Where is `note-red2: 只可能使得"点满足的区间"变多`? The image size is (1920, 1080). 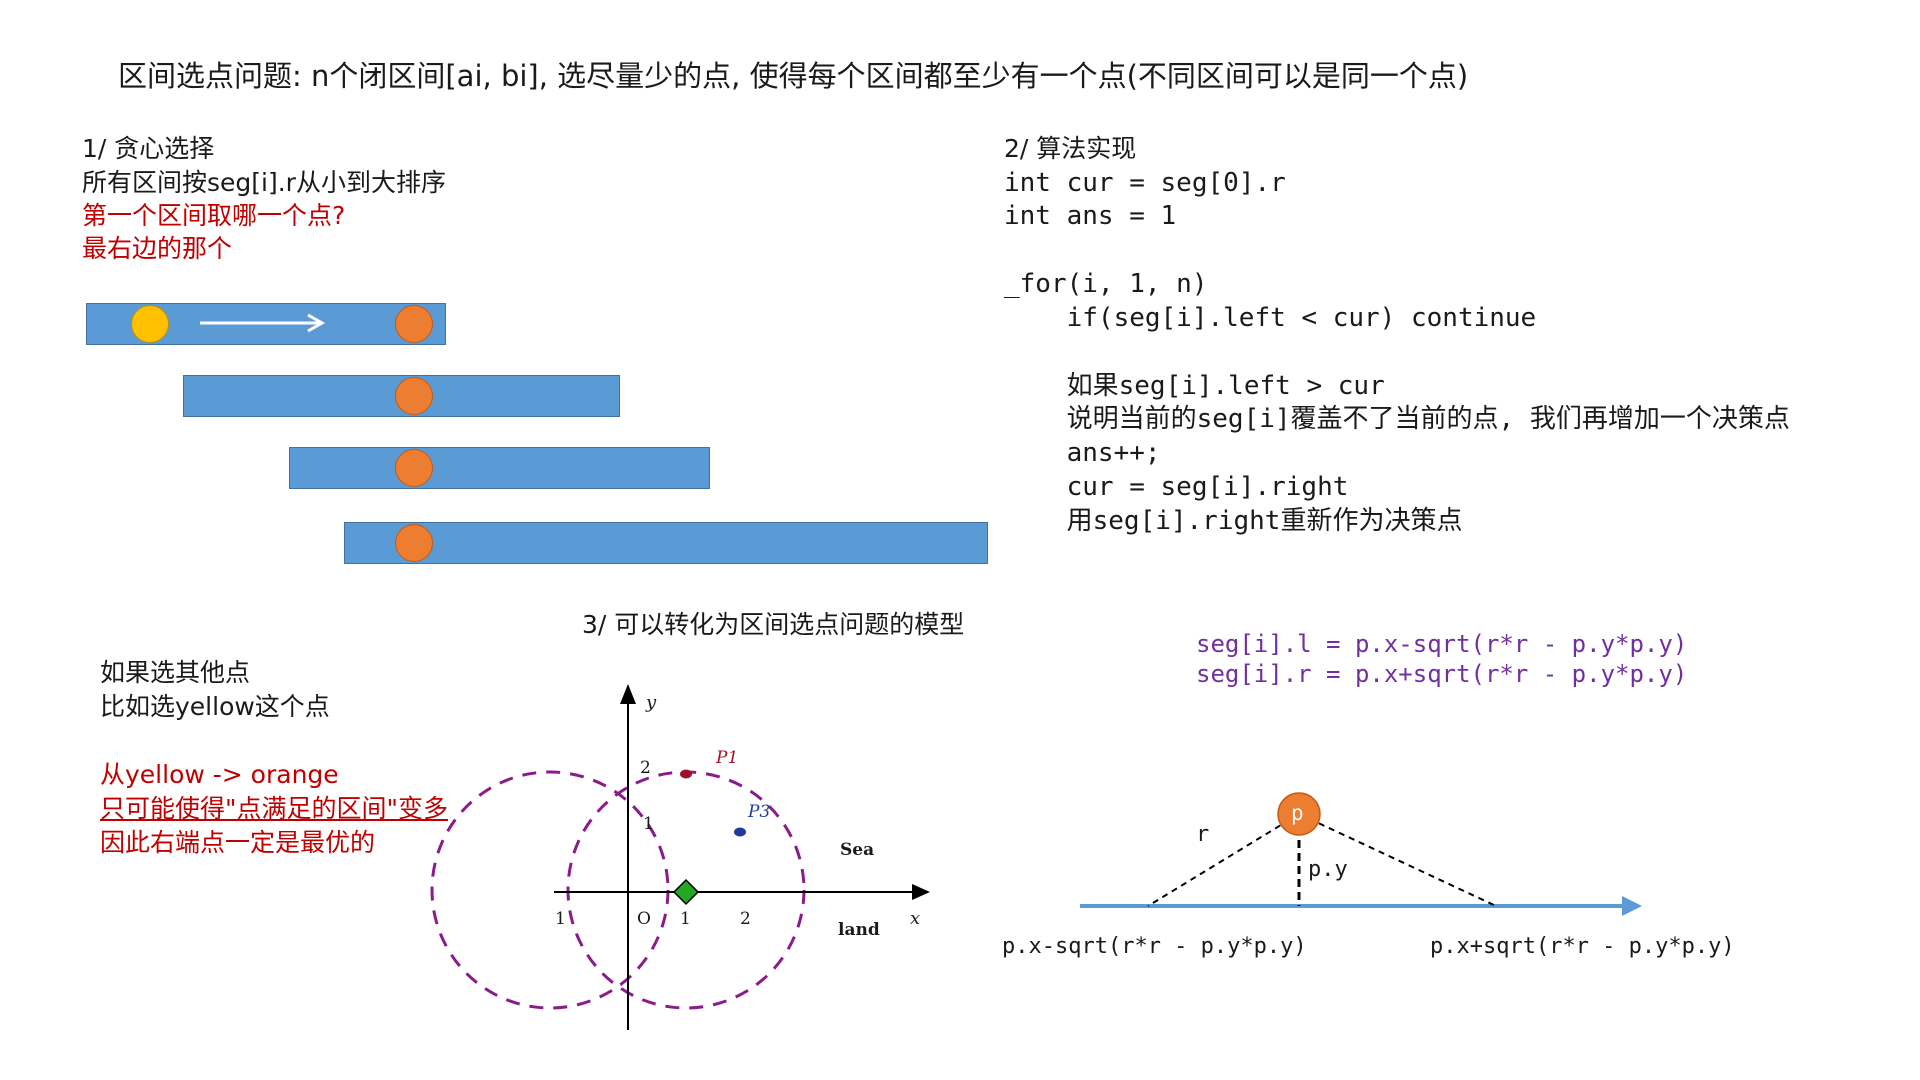
note-red2: 只可能使得"点满足的区间"变多 is located at coordinates (274, 808).